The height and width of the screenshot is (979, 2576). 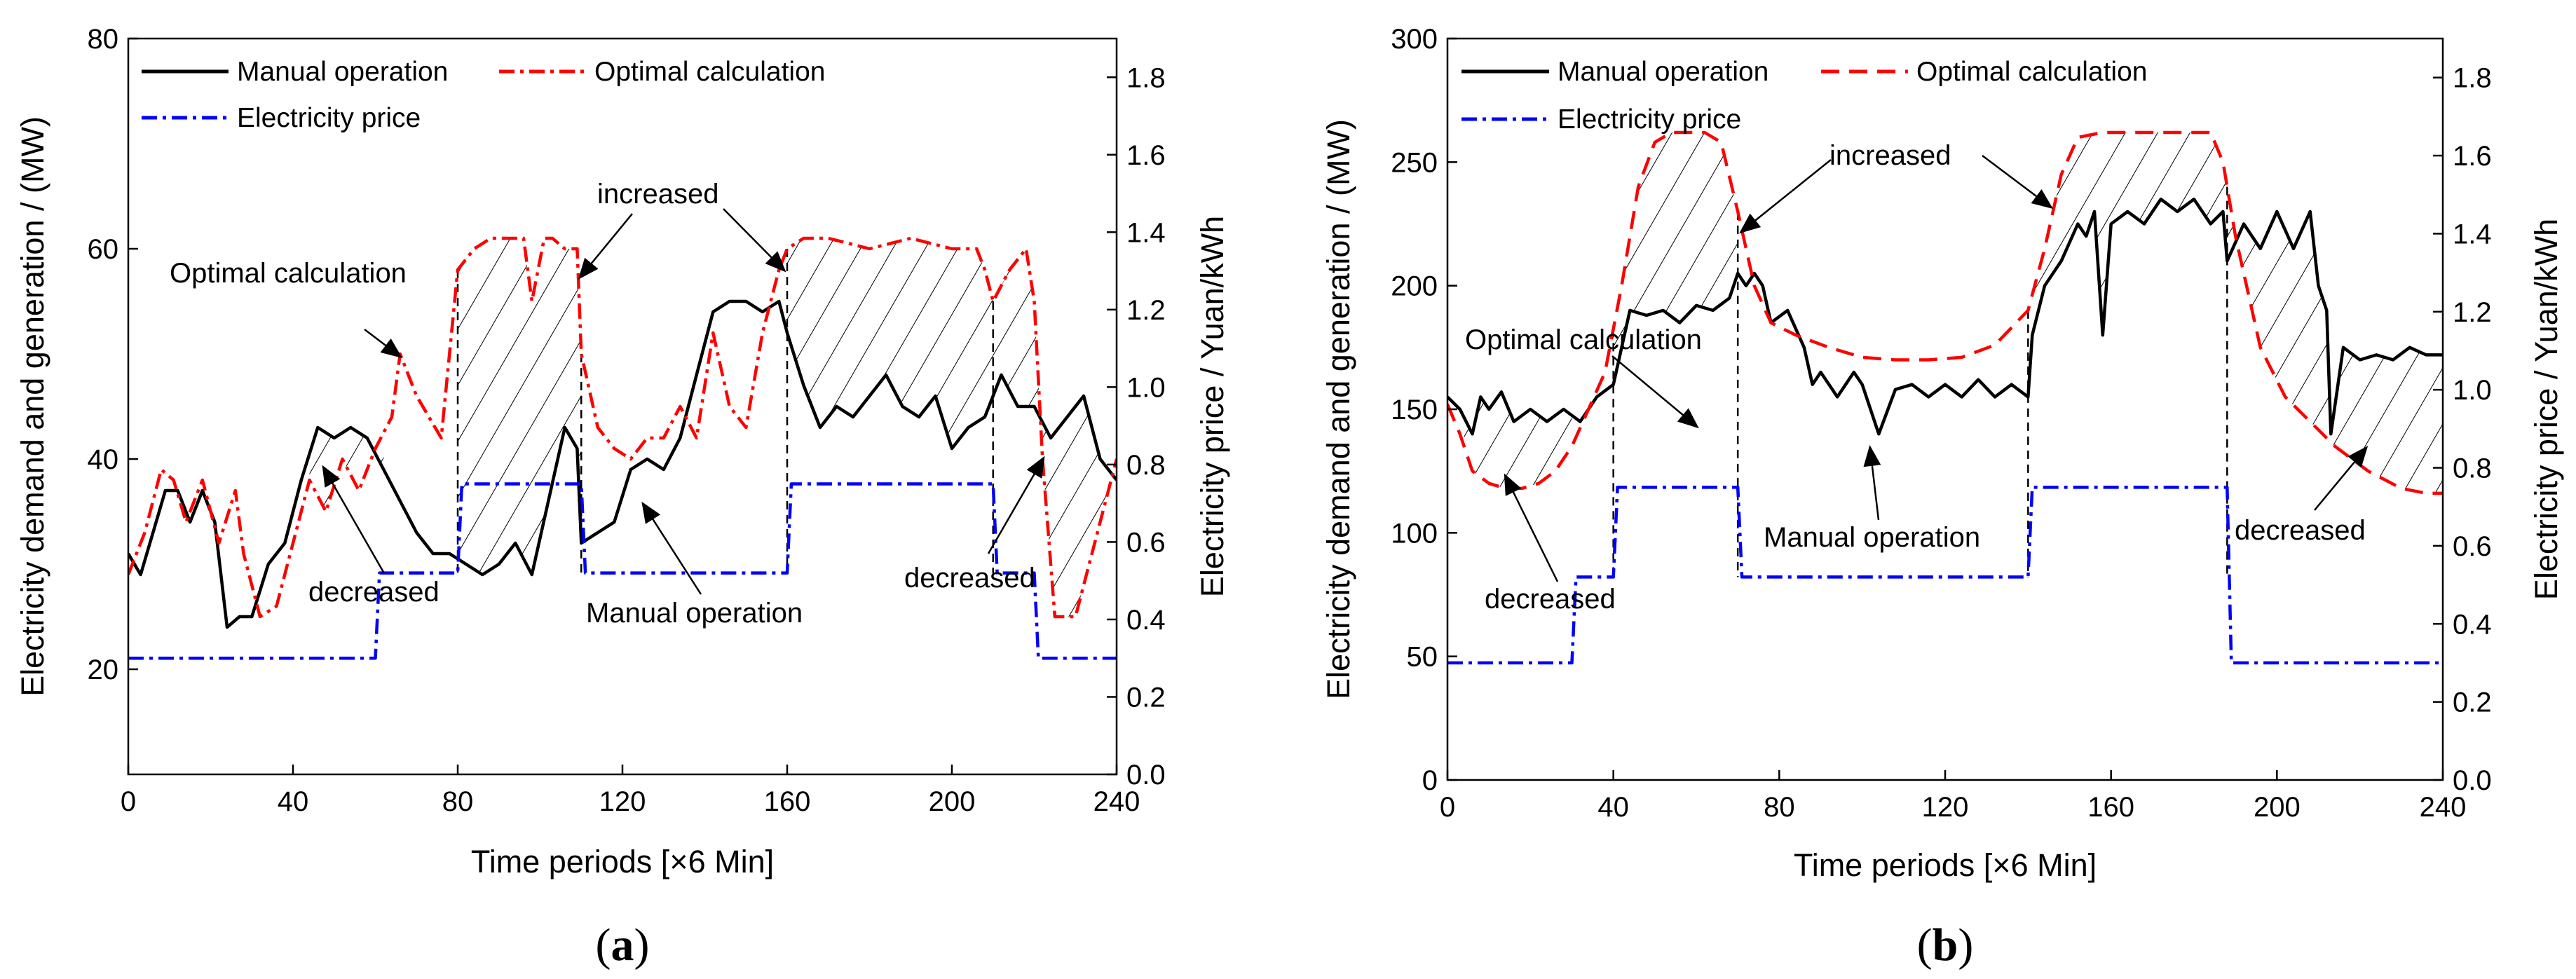 What do you see at coordinates (694, 613) in the screenshot?
I see `annotation-manual-a: Manual operation` at bounding box center [694, 613].